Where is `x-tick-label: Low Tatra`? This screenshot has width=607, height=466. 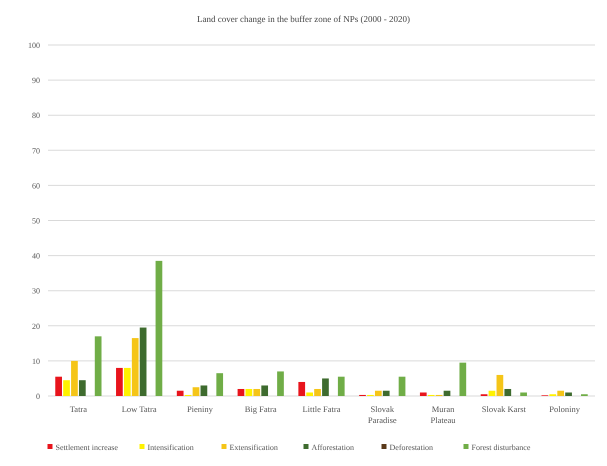
x-tick-label: Low Tatra is located at coordinates (139, 409).